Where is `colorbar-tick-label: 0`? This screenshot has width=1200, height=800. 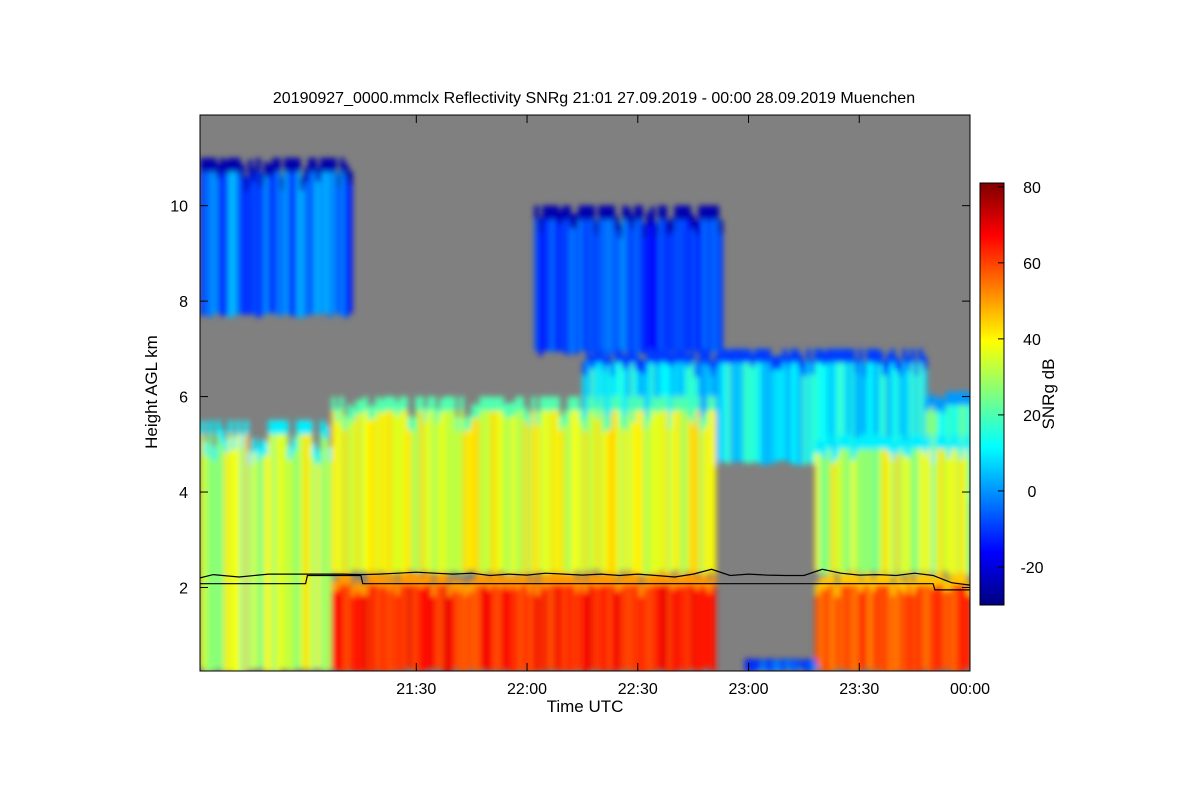 colorbar-tick-label: 0 is located at coordinates (1032, 492).